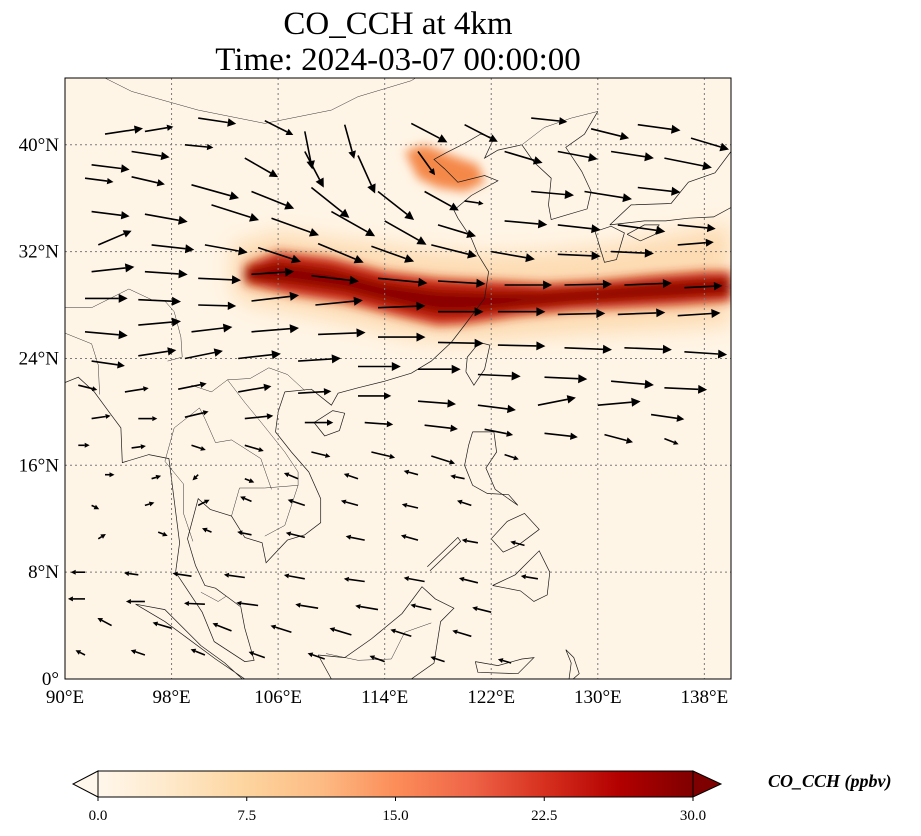 This screenshot has height=836, width=921. Describe the element at coordinates (82, 363) in the screenshot. I see `border-bangladesh` at that location.